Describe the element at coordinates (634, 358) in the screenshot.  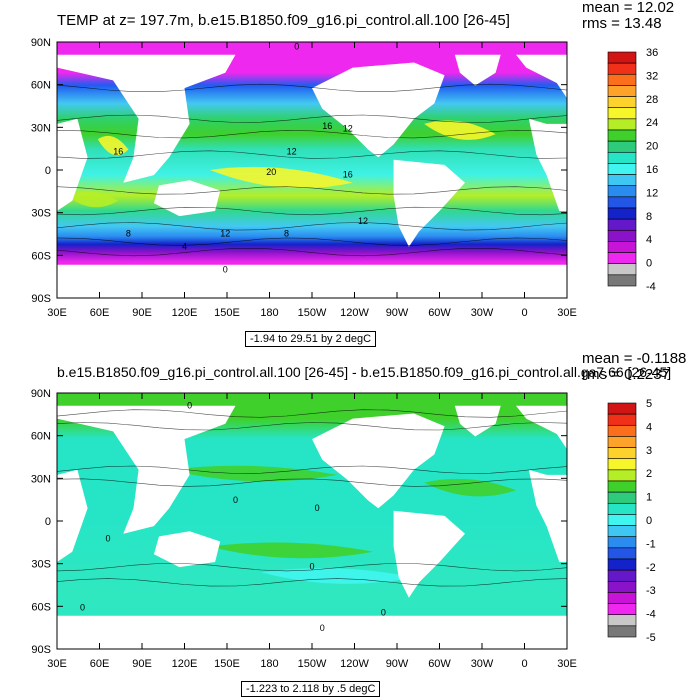
I see `bottom-mean-label: mean = -0.1188` at that location.